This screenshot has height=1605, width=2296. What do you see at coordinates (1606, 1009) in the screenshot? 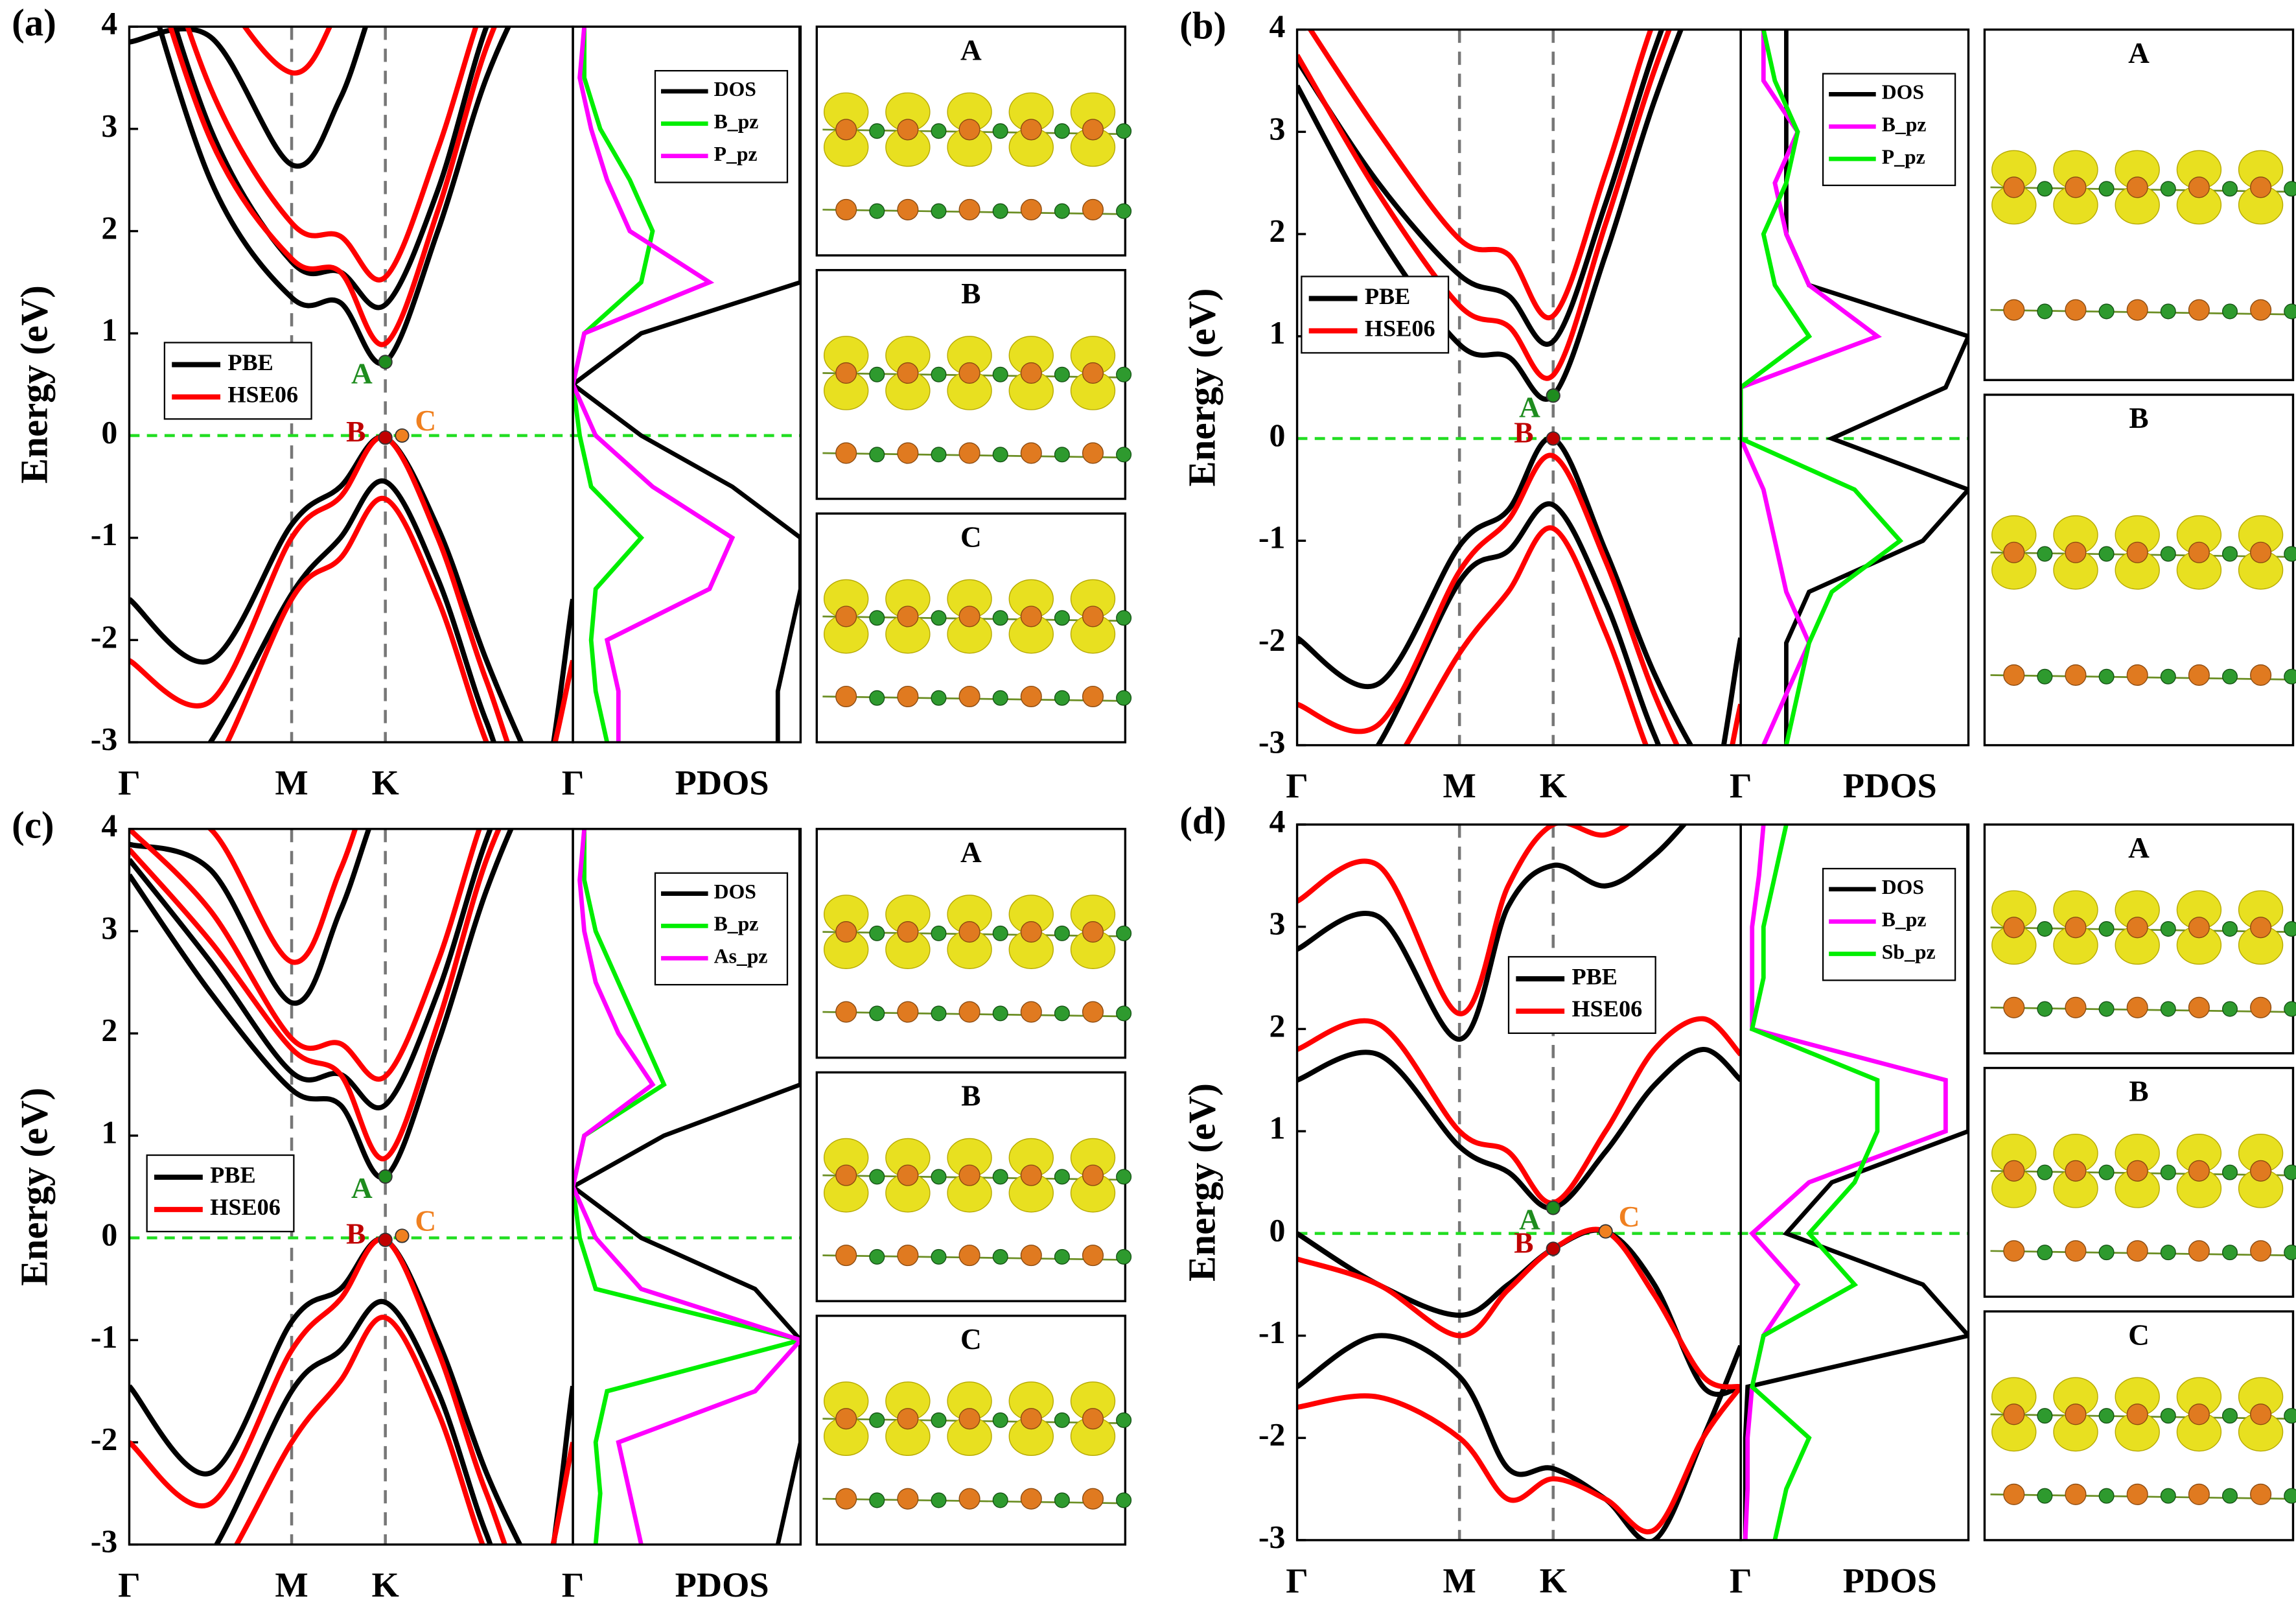
I see `legend-label: HSE06` at bounding box center [1606, 1009].